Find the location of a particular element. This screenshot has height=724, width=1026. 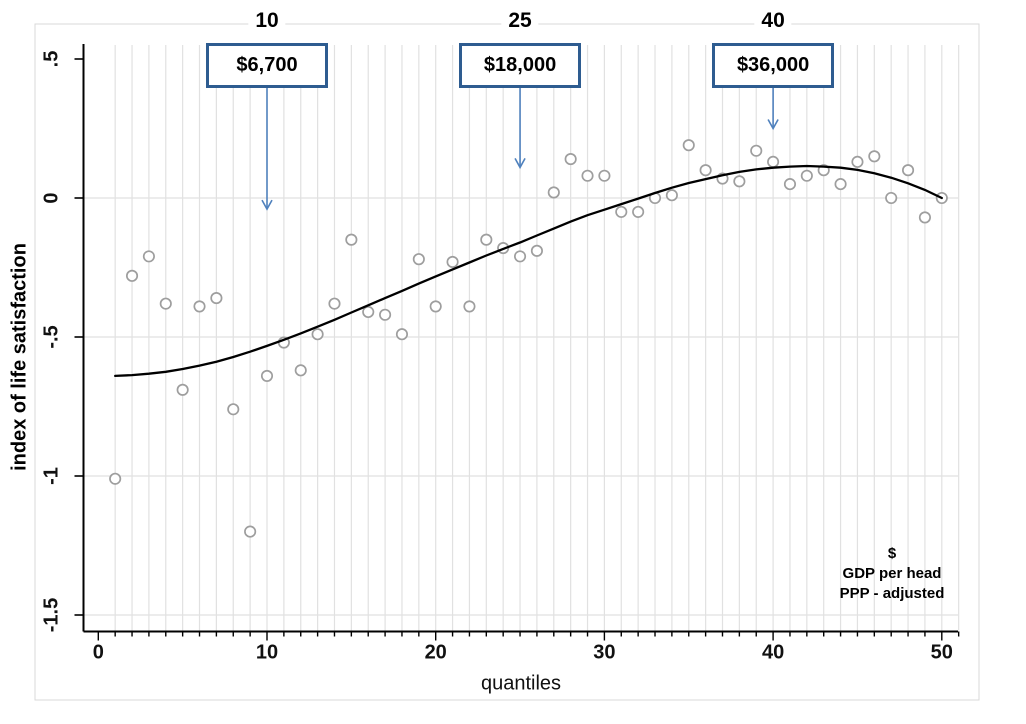

gdp-callout-box: $18,000 is located at coordinates (520, 65).